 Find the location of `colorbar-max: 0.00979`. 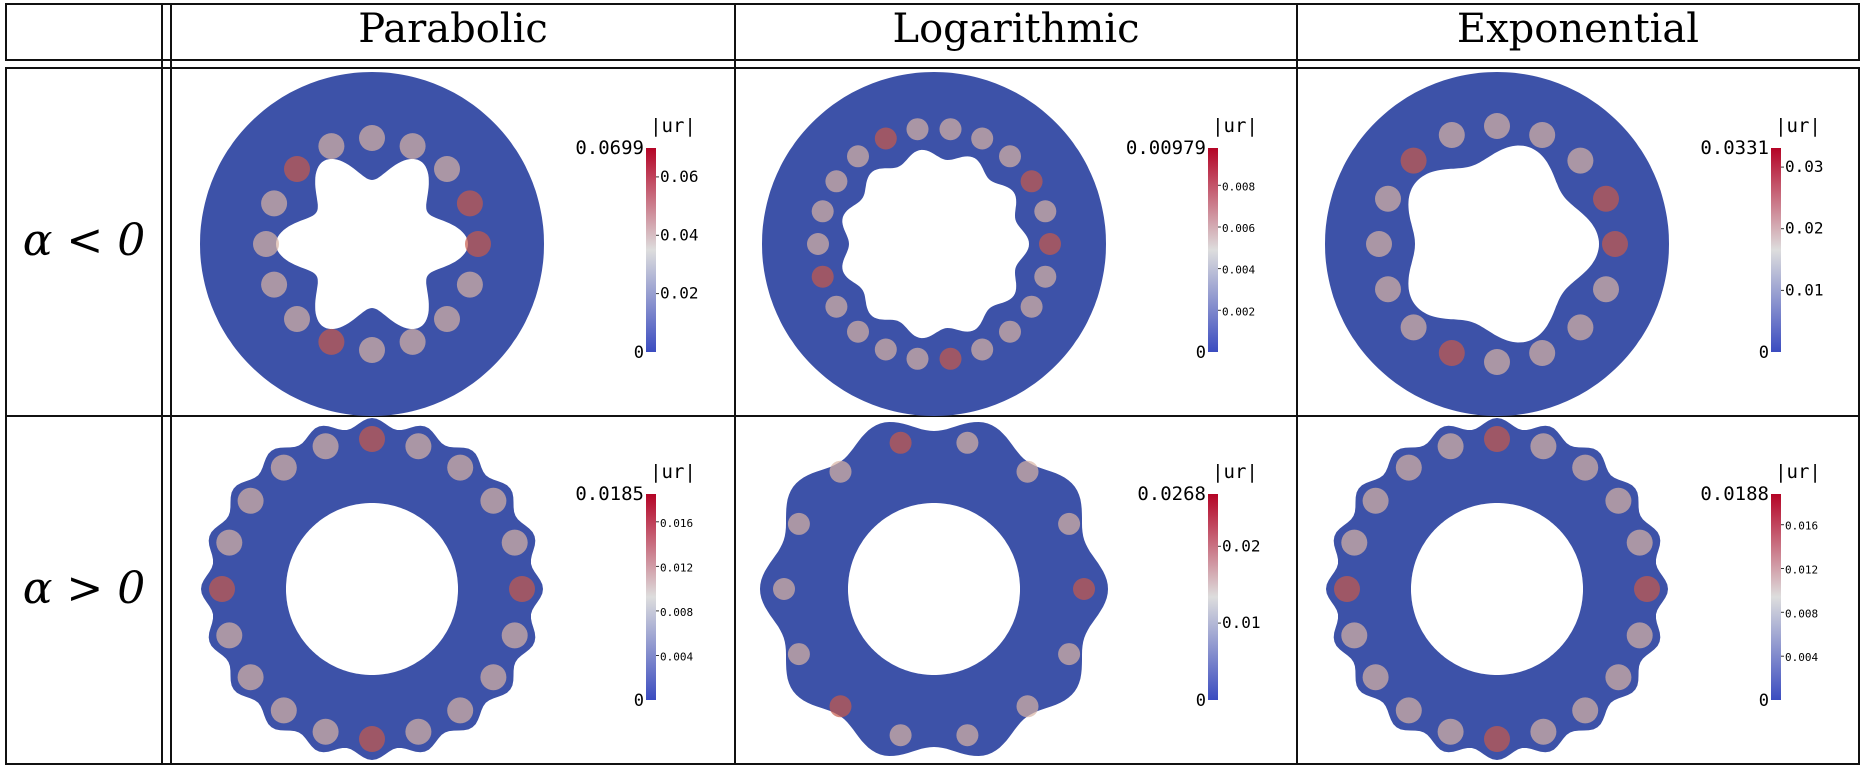

colorbar-max: 0.00979 is located at coordinates (1166, 148).